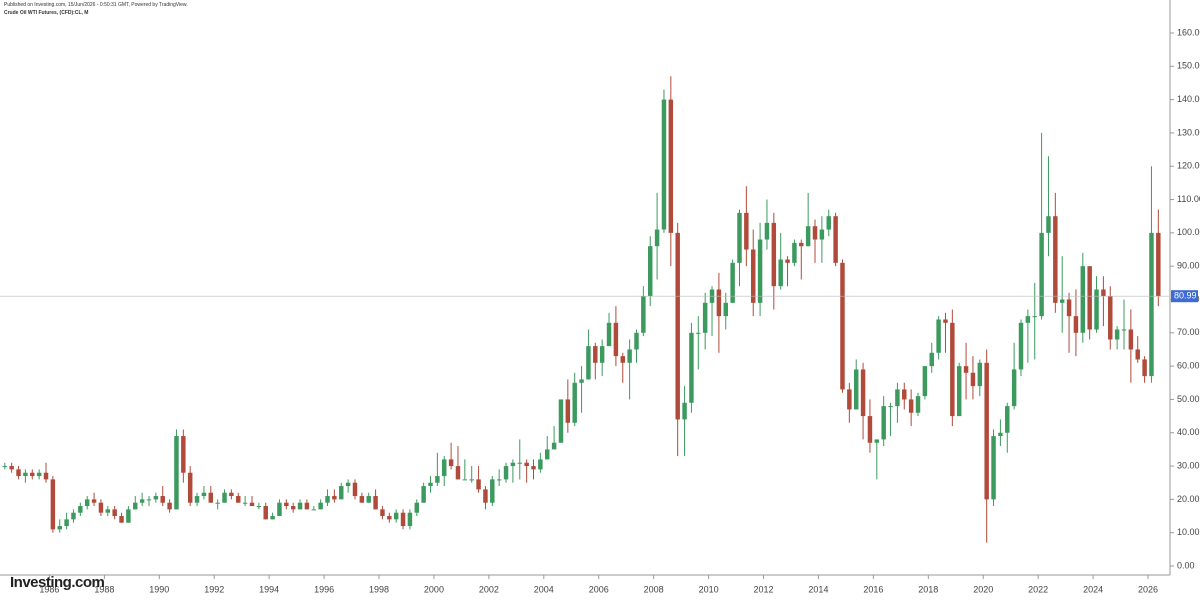 This screenshot has height=614, width=1200. I want to click on y-tick-label: 110.00, so click(1188, 199).